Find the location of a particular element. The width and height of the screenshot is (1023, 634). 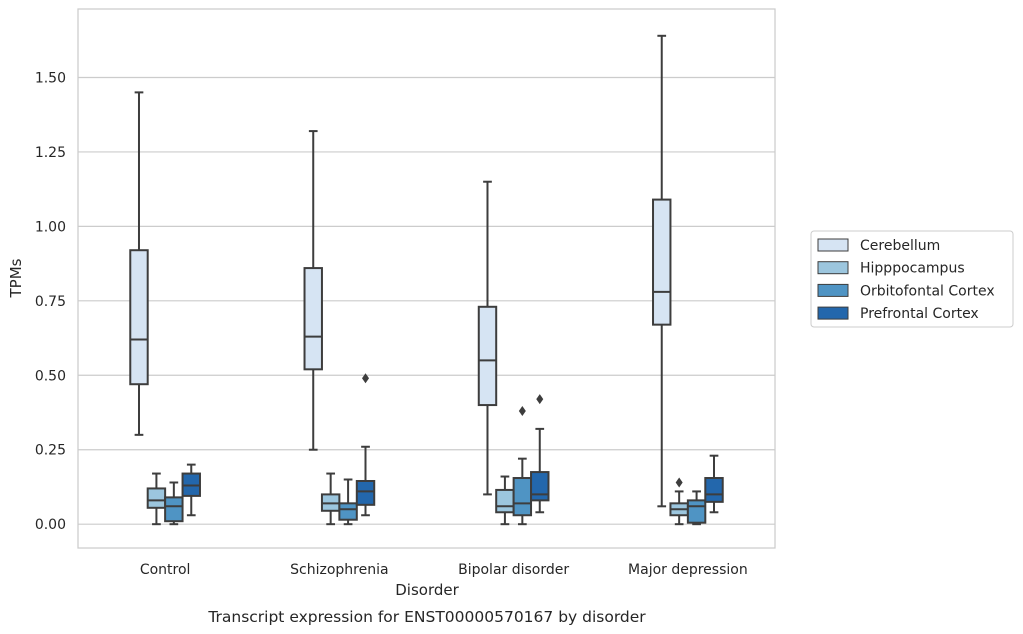

legend-label: Prefrontal Cortex is located at coordinates (919, 314).